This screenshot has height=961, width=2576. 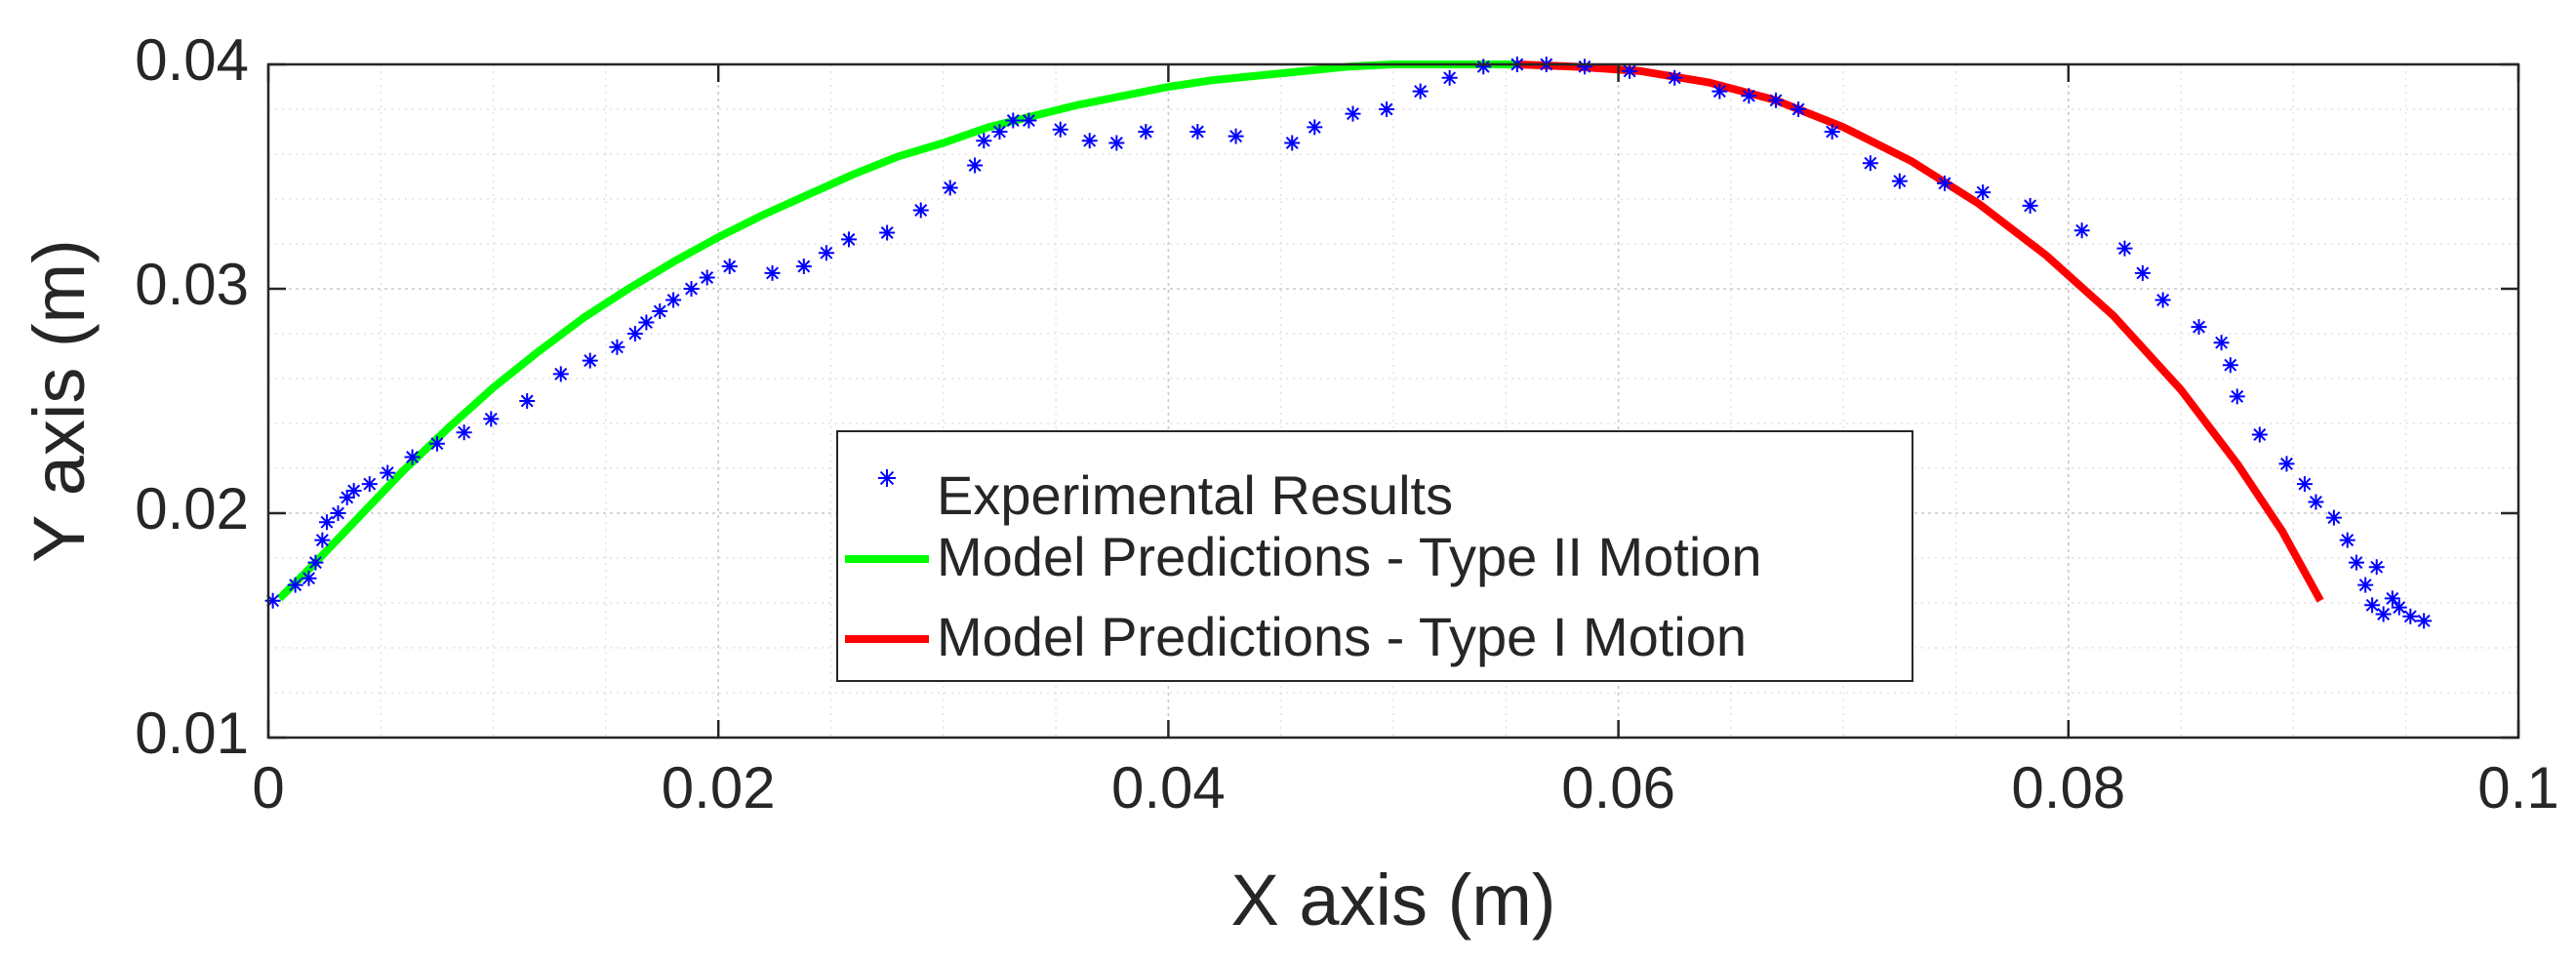 I want to click on y-tick-labels: 0.01 0.02 0.03 0.04, so click(x=192, y=396).